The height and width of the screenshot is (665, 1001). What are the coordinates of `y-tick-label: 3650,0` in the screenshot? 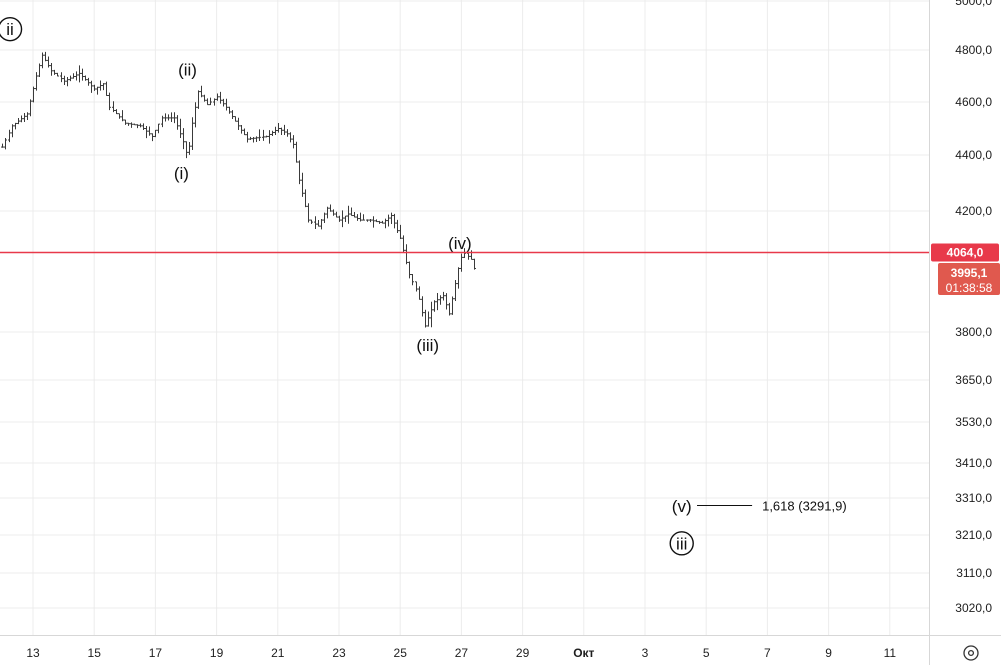 It's located at (973, 380).